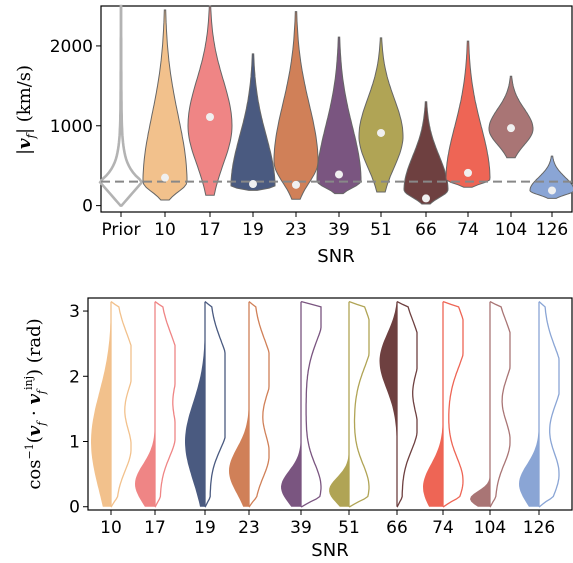  What do you see at coordinates (339, 230) in the screenshot?
I see `top-x-tick-label: 39` at bounding box center [339, 230].